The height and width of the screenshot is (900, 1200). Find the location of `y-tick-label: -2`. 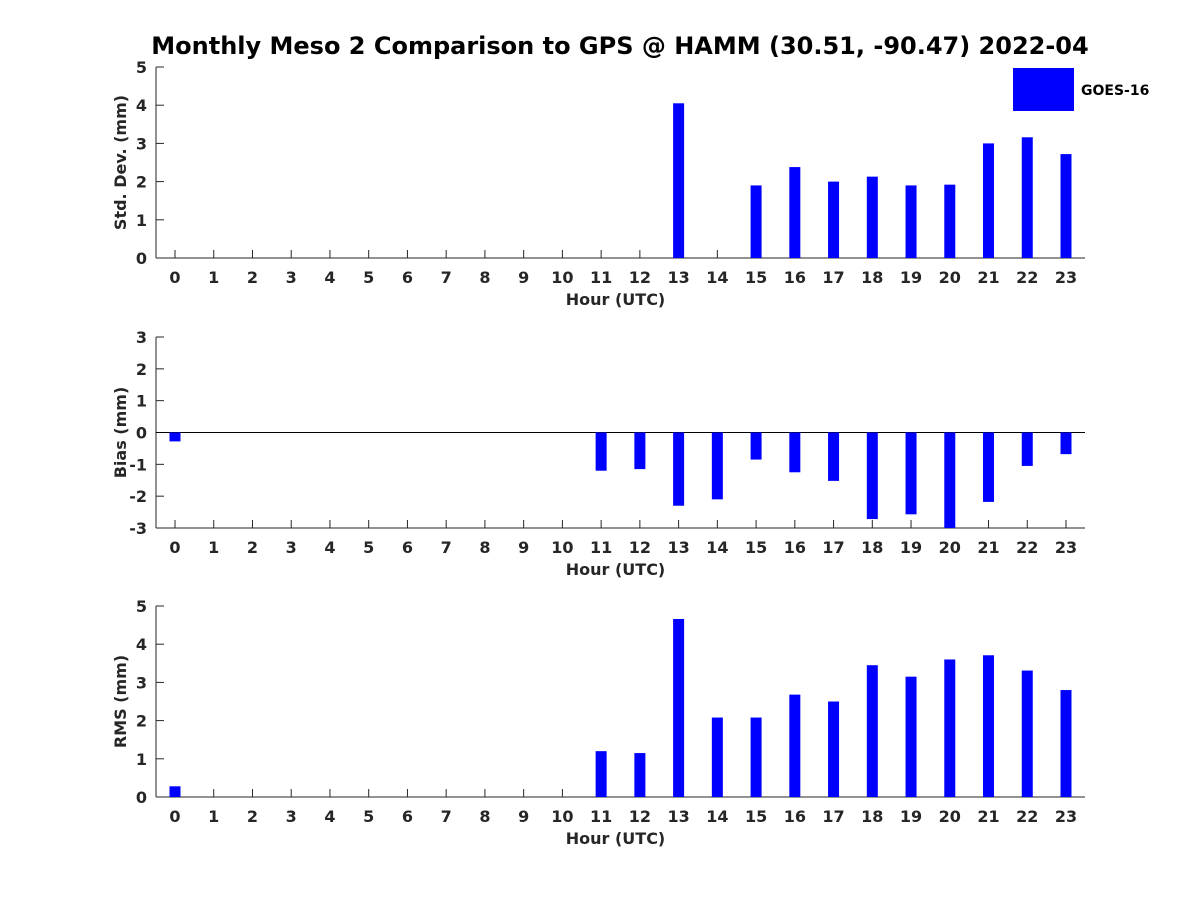

y-tick-label: -2 is located at coordinates (138, 496).